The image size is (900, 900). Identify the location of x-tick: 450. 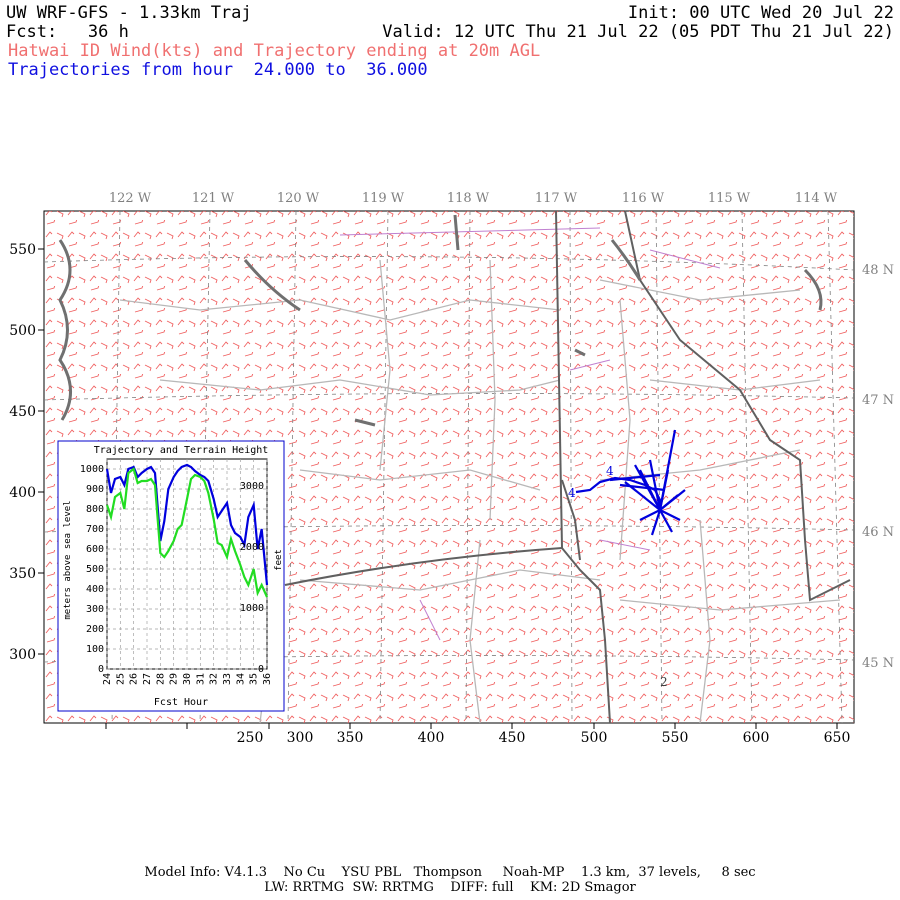
(512, 738).